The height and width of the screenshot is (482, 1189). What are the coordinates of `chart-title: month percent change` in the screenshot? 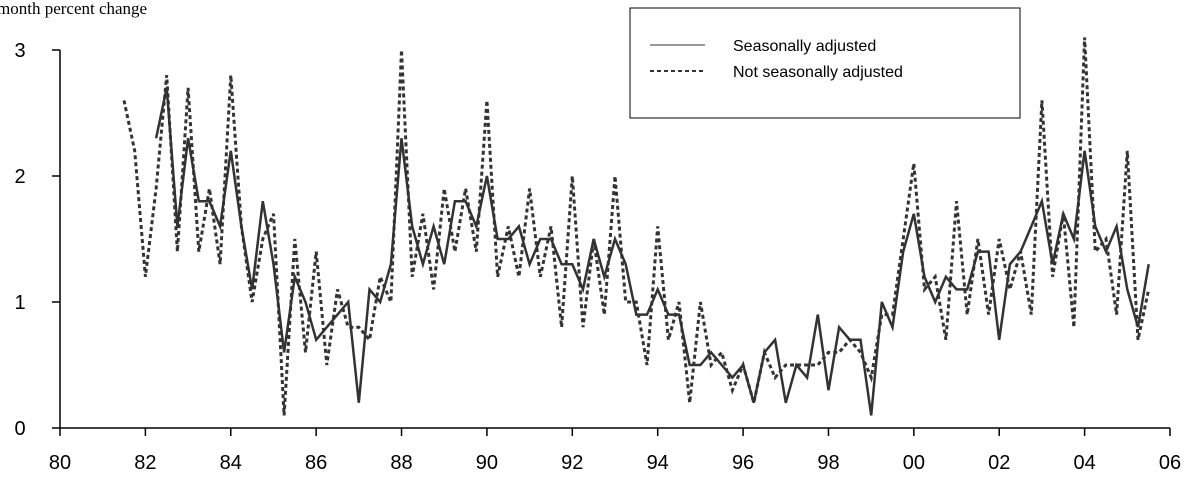 It's located at (73, 9).